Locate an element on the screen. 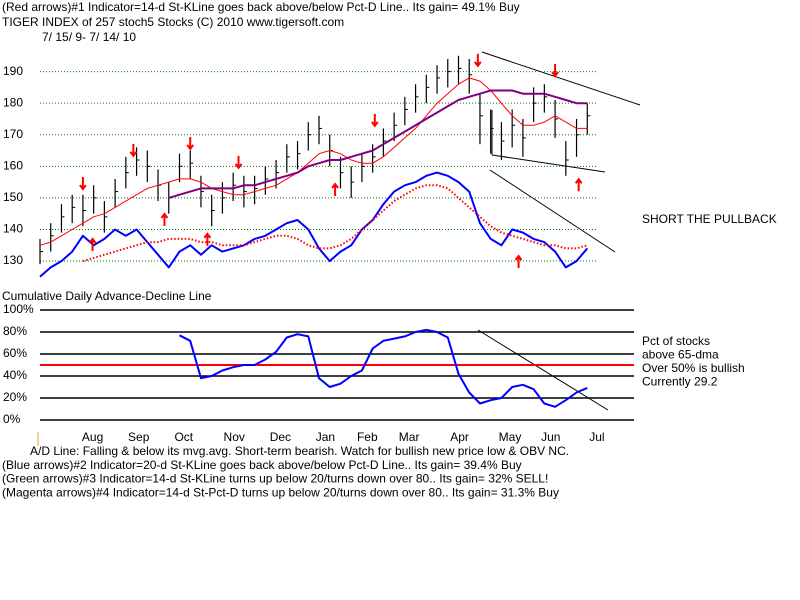 Image resolution: width=800 pixels, height=600 pixels. x-tick-label: Dec is located at coordinates (280, 437).